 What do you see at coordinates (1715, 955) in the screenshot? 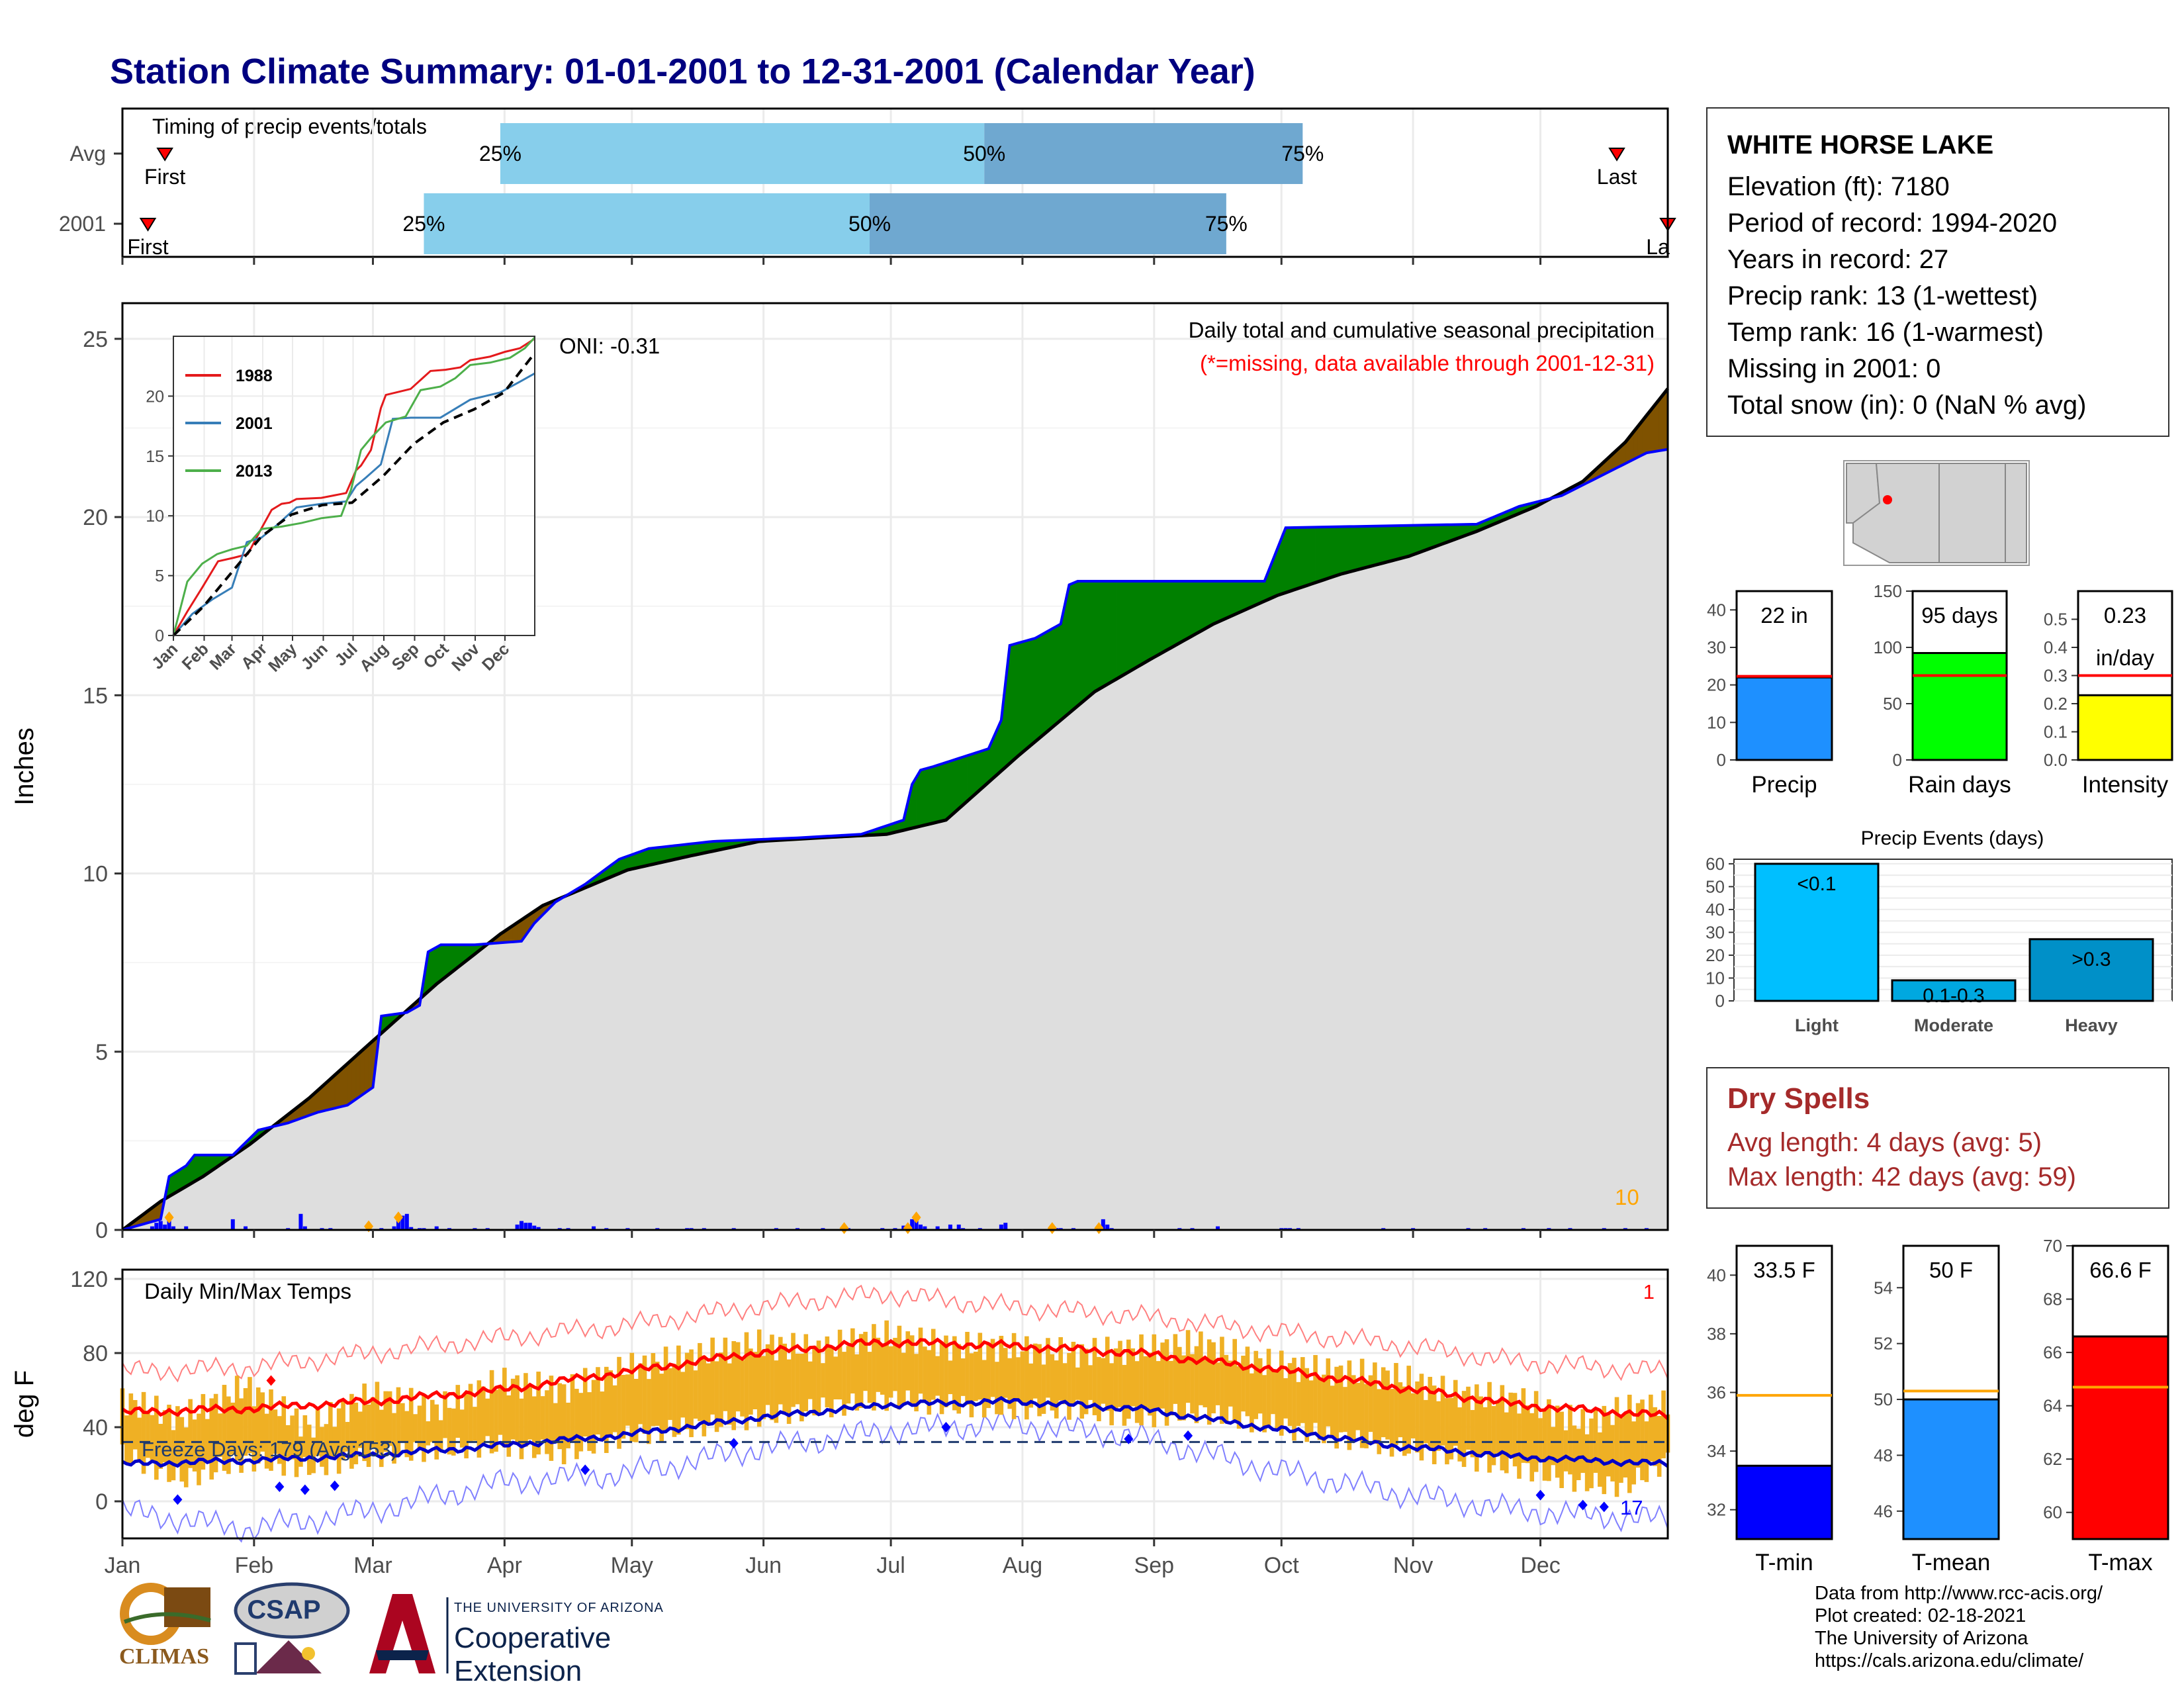
I see `event-y-tick: 20` at bounding box center [1715, 955].